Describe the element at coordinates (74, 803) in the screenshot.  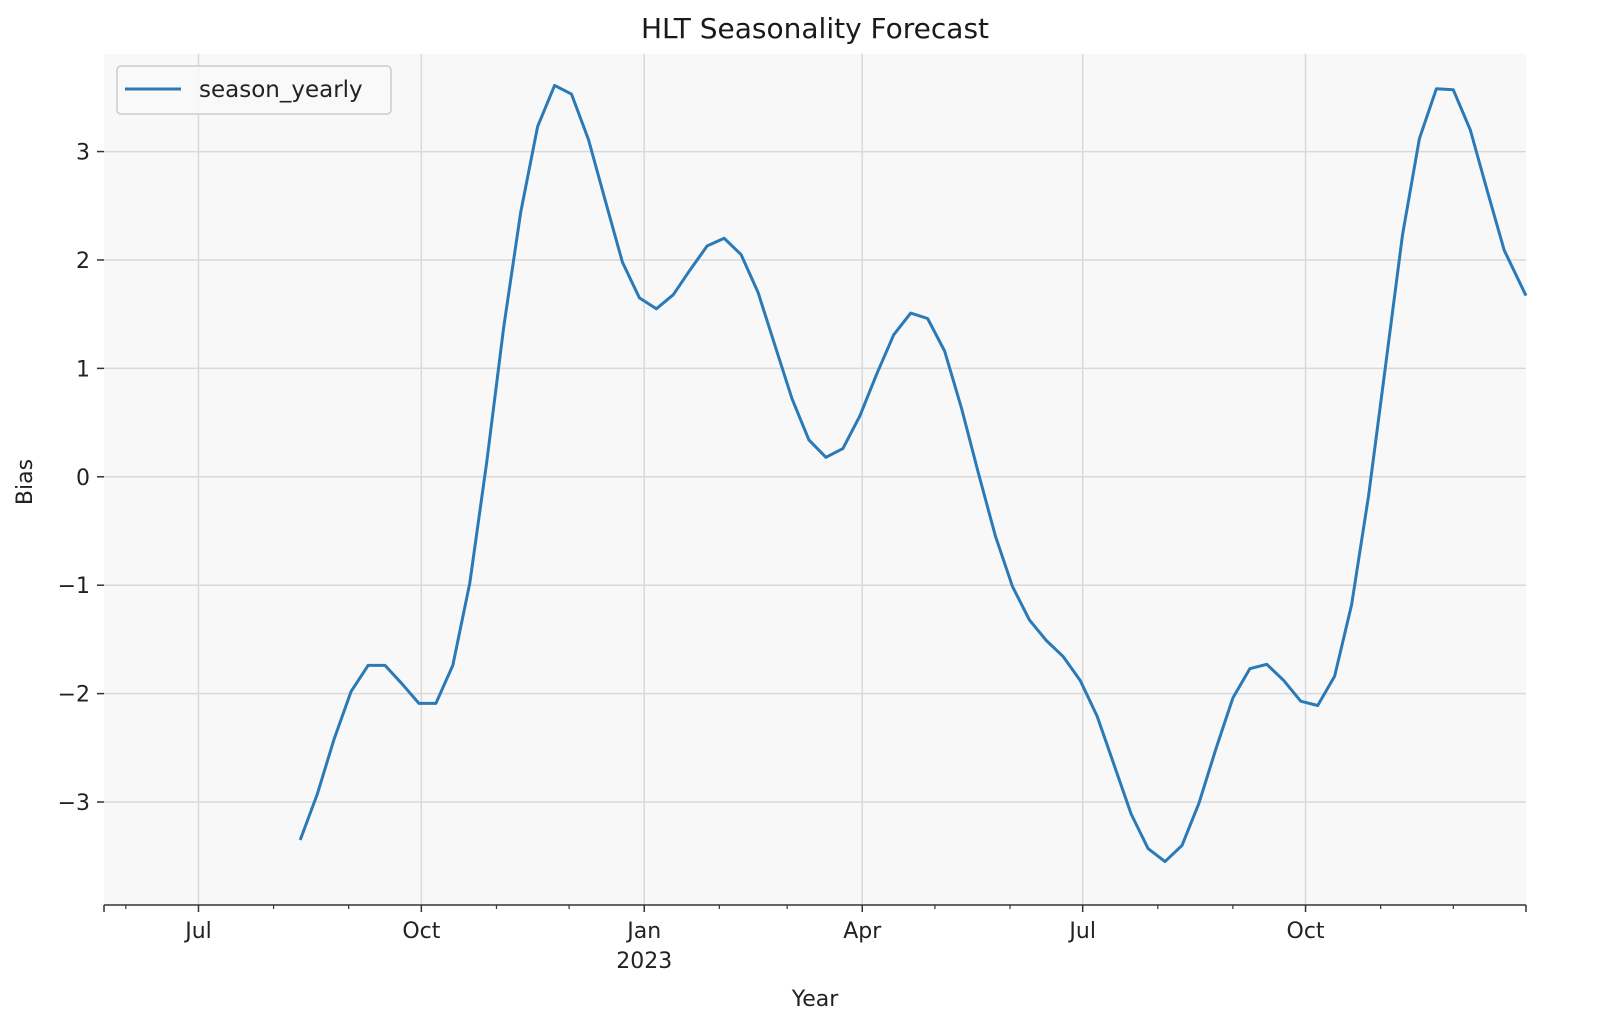
I see `y-tick-label: −3` at that location.